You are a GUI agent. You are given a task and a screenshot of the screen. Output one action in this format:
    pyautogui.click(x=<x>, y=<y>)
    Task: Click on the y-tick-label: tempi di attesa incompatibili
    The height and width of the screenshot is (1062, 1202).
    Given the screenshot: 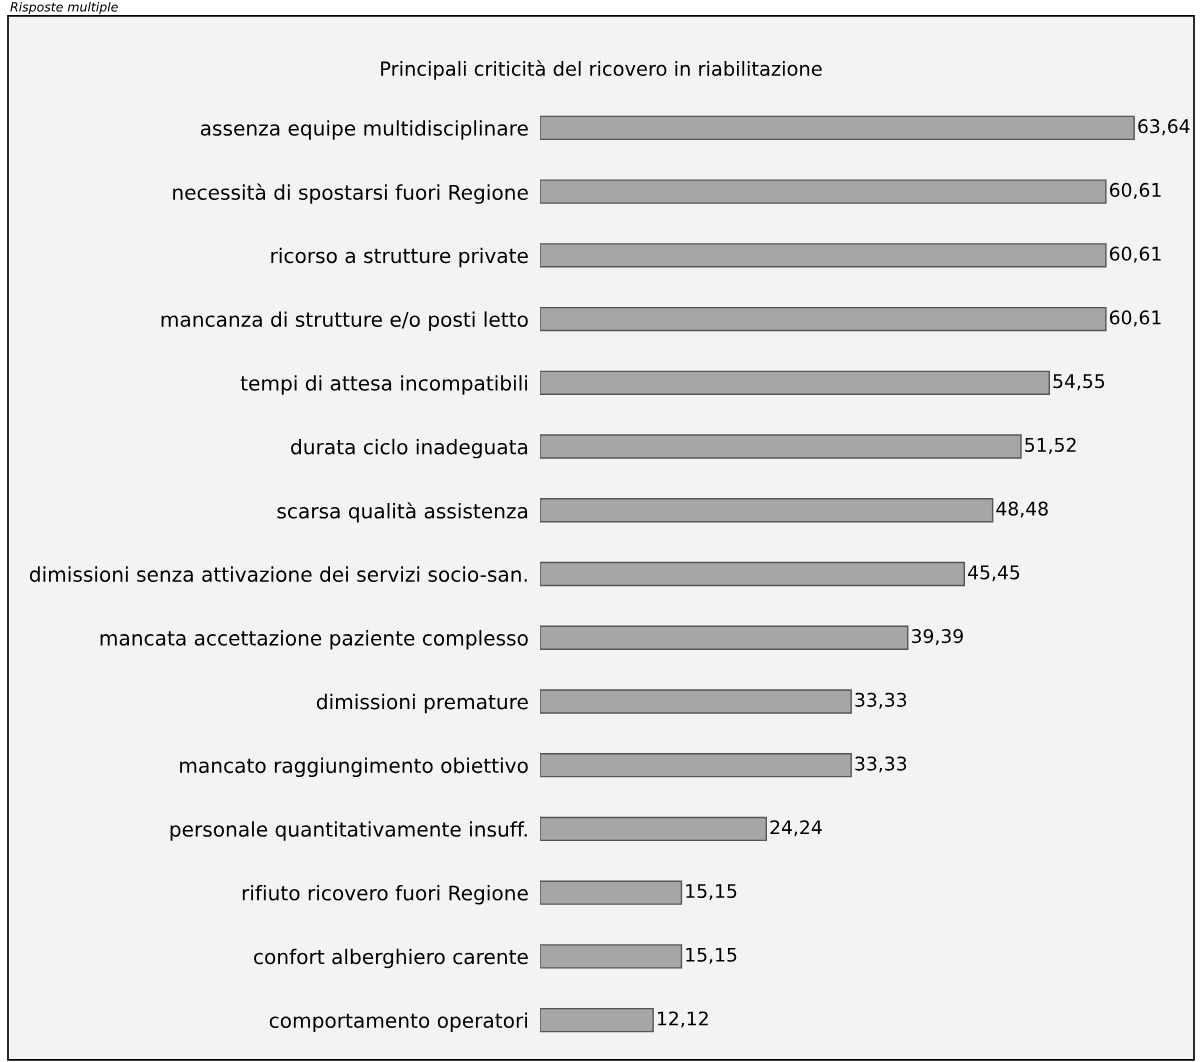 What is the action you would take?
    pyautogui.click(x=383, y=385)
    